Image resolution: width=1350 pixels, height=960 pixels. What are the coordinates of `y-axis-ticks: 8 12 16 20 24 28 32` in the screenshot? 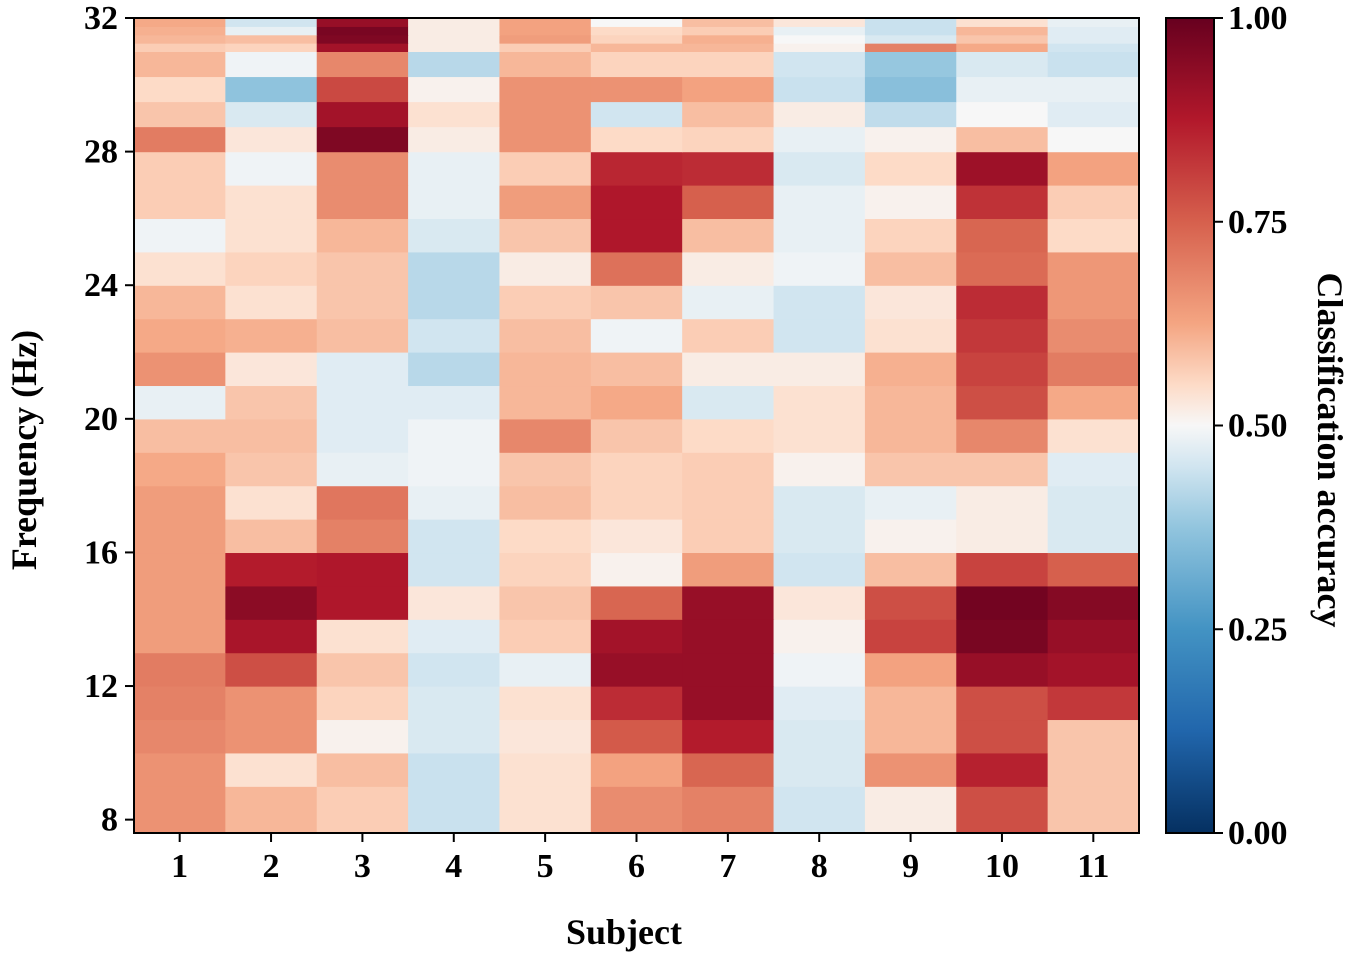 It's located at (109, 419).